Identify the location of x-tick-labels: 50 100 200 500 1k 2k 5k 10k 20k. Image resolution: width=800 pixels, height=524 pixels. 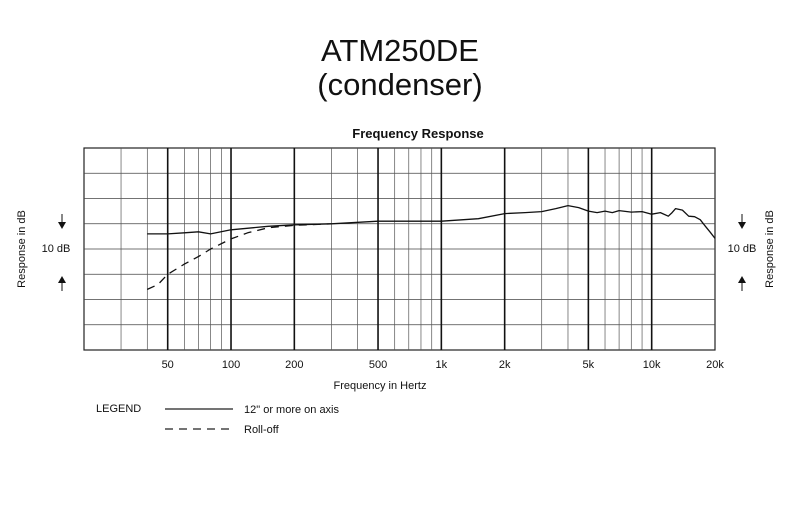
(443, 365).